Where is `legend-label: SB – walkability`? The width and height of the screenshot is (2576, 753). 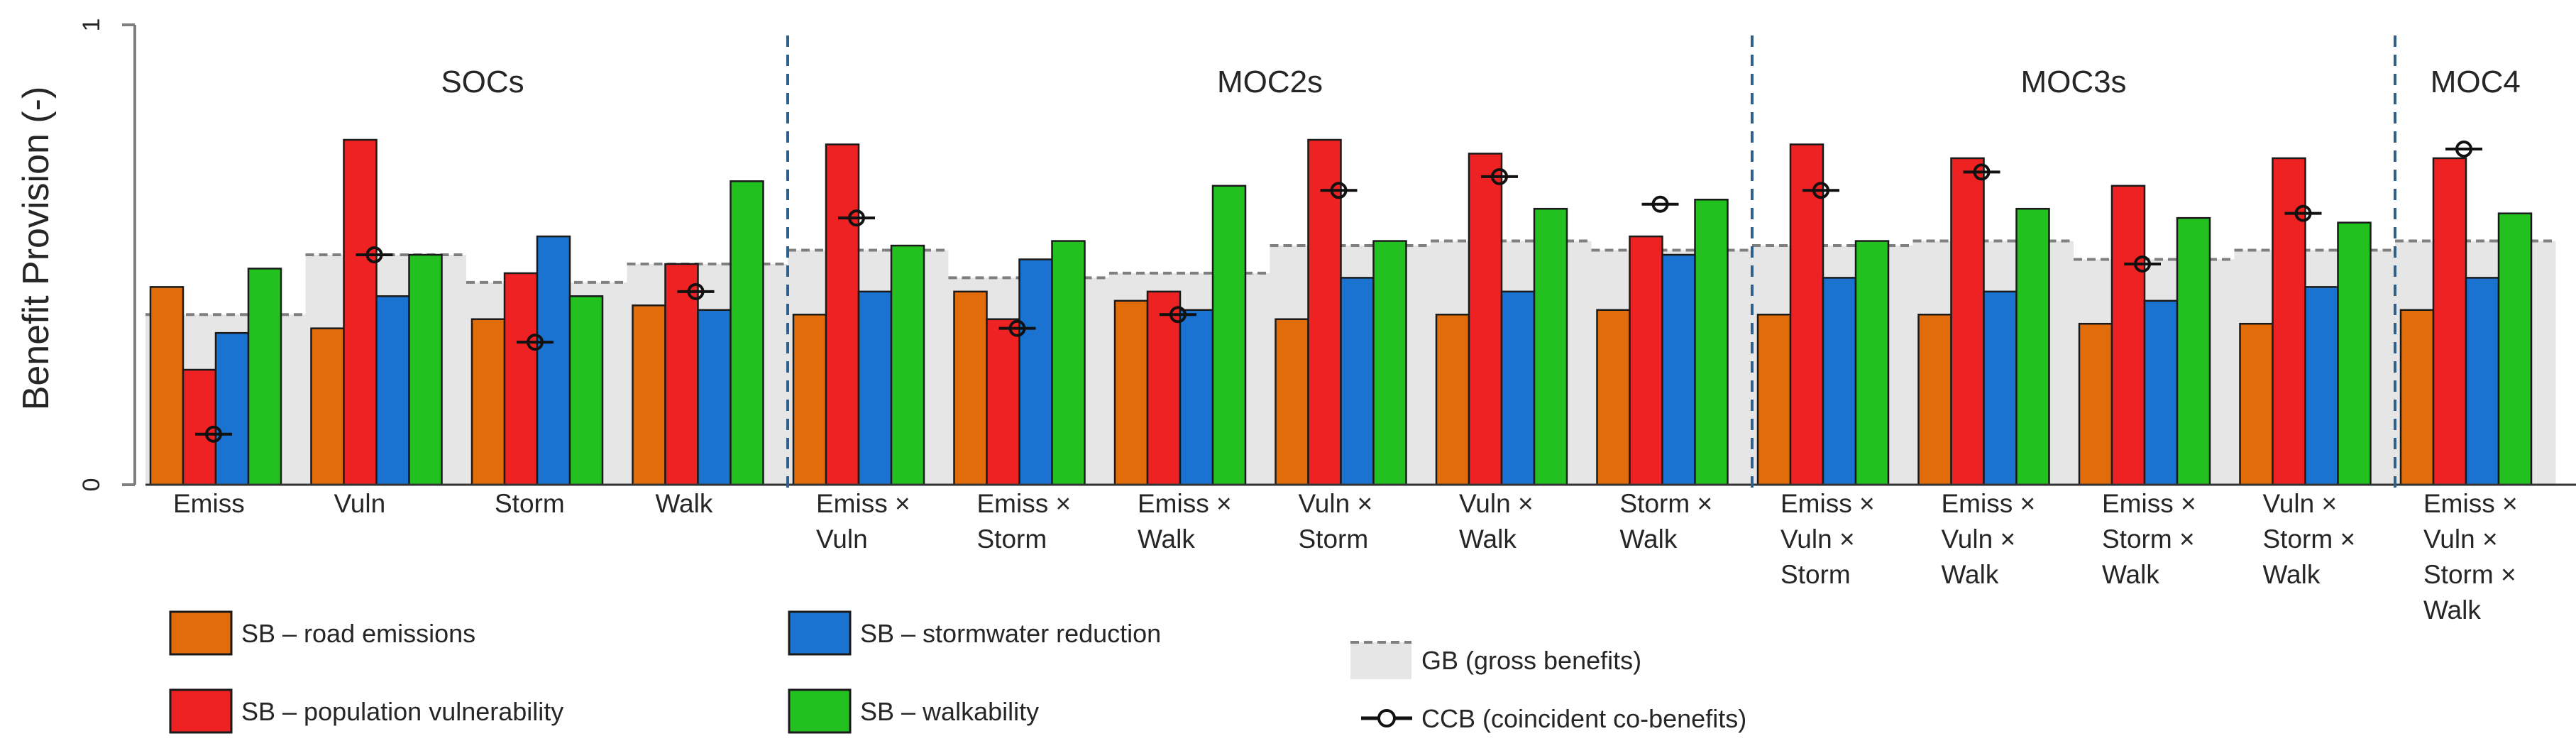 legend-label: SB – walkability is located at coordinates (949, 711).